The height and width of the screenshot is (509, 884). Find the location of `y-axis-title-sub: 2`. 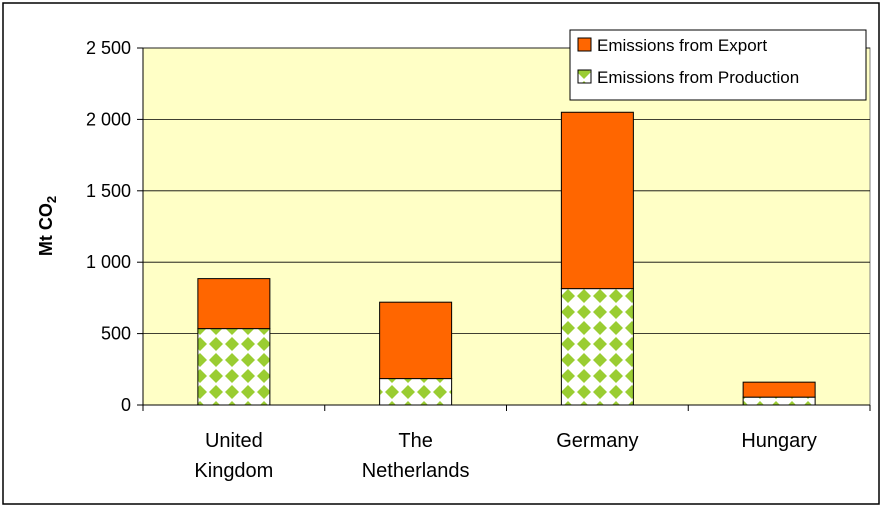

y-axis-title-sub: 2 is located at coordinates (51, 199).